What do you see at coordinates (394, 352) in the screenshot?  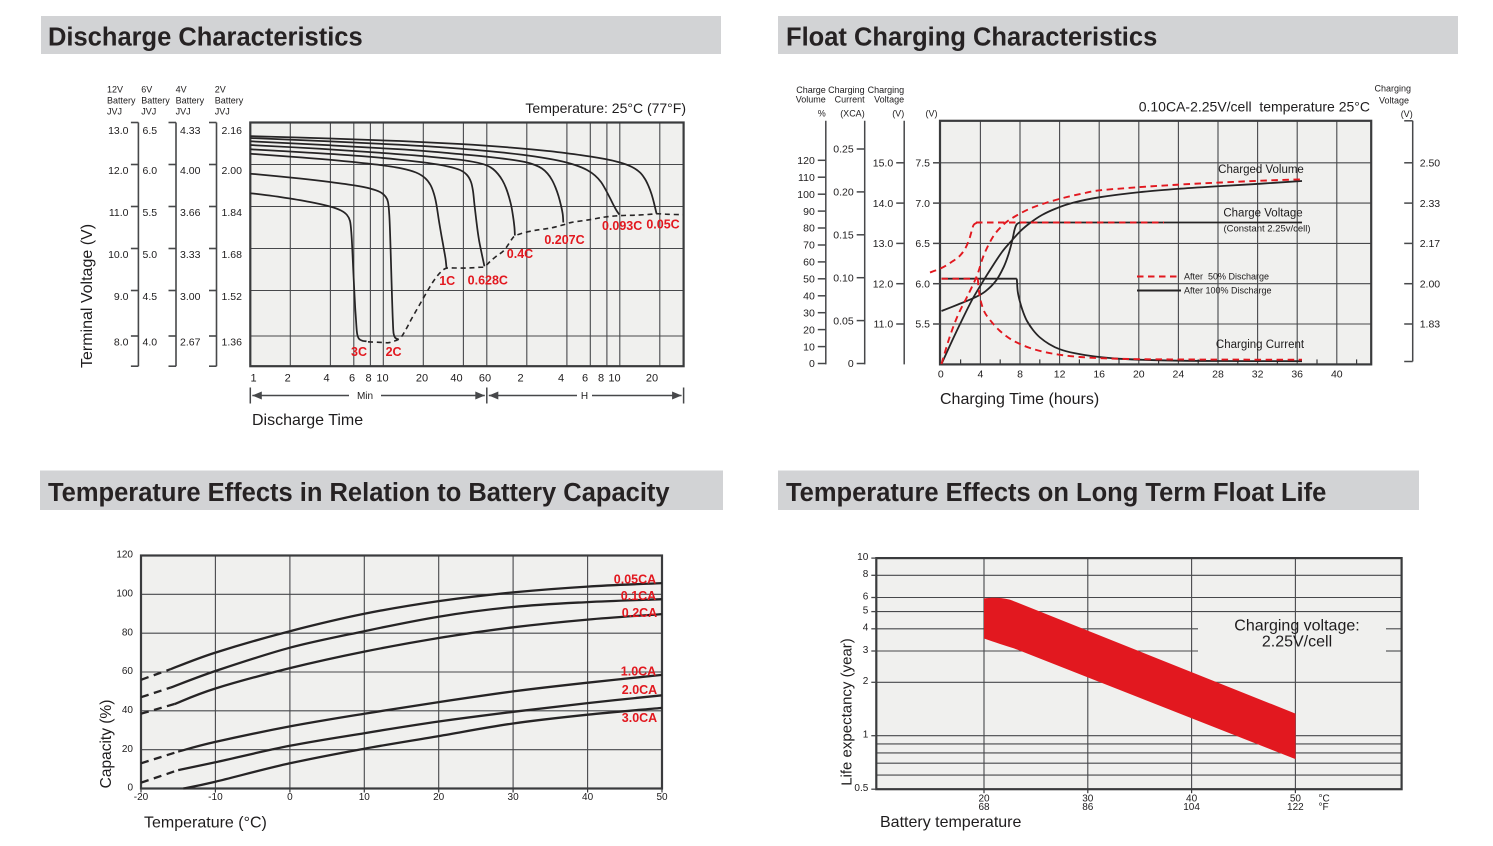 I see `svg-text: 2C` at bounding box center [394, 352].